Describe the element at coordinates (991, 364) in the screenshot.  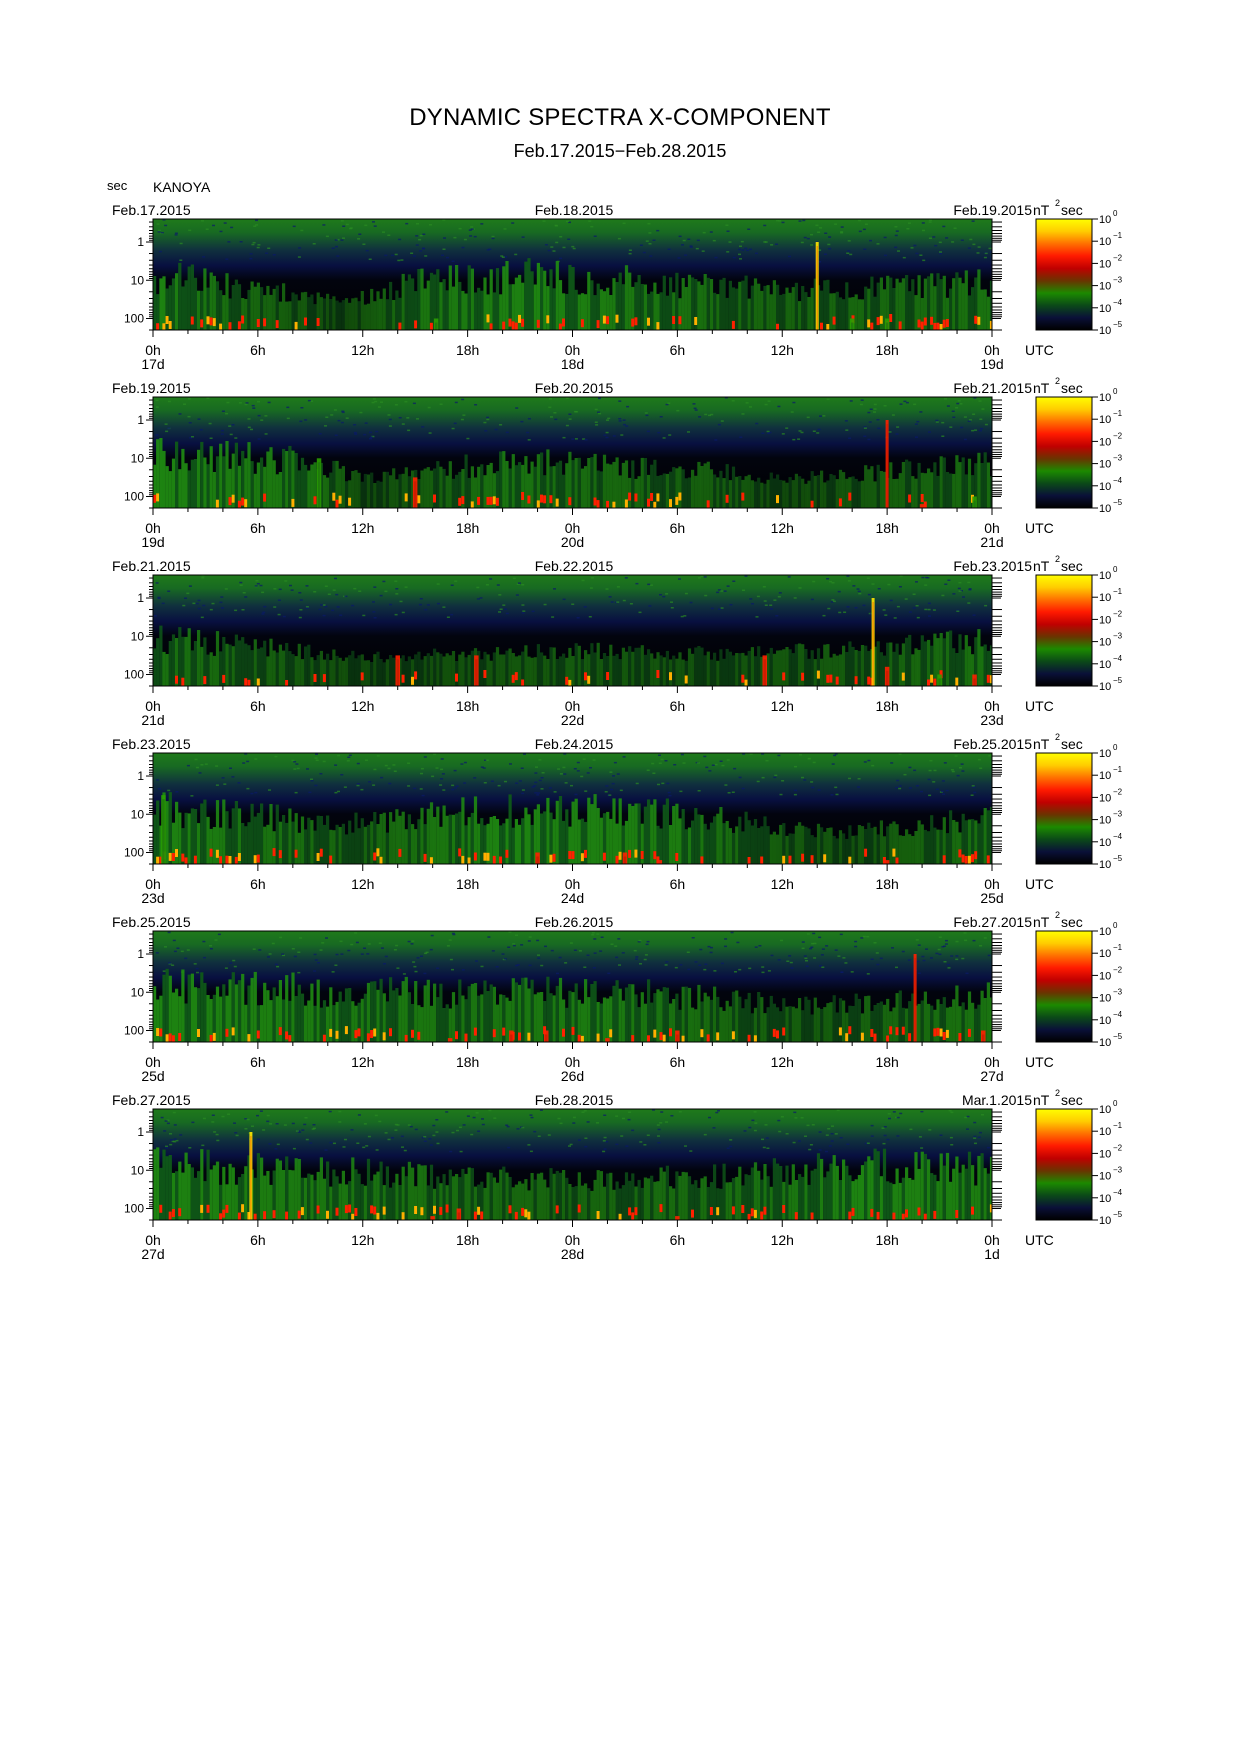
I see `x-day-label: 19d` at that location.